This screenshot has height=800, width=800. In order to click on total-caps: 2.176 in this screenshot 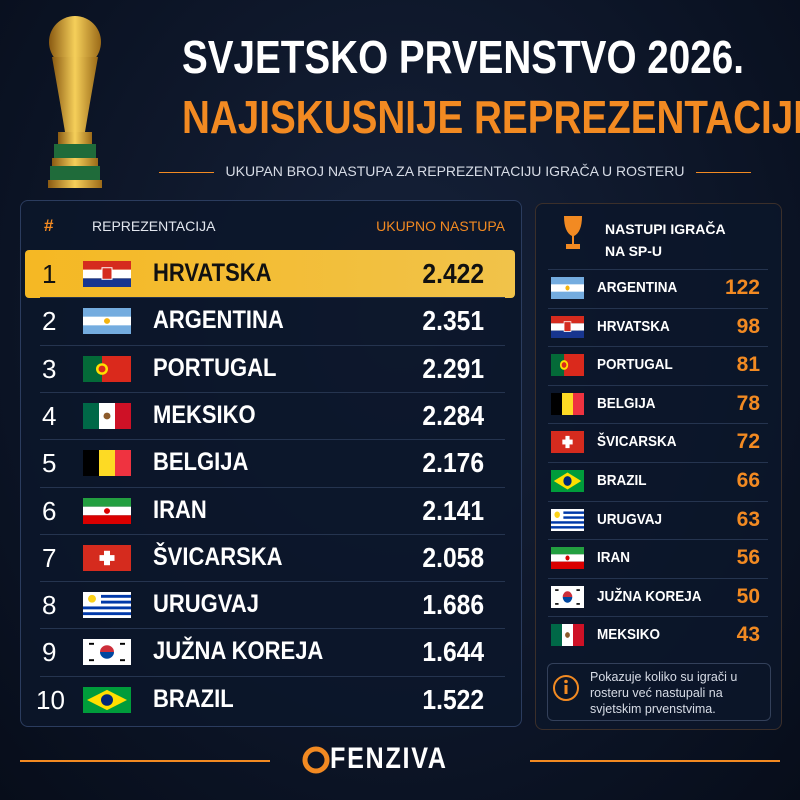, I will do `click(453, 463)`.